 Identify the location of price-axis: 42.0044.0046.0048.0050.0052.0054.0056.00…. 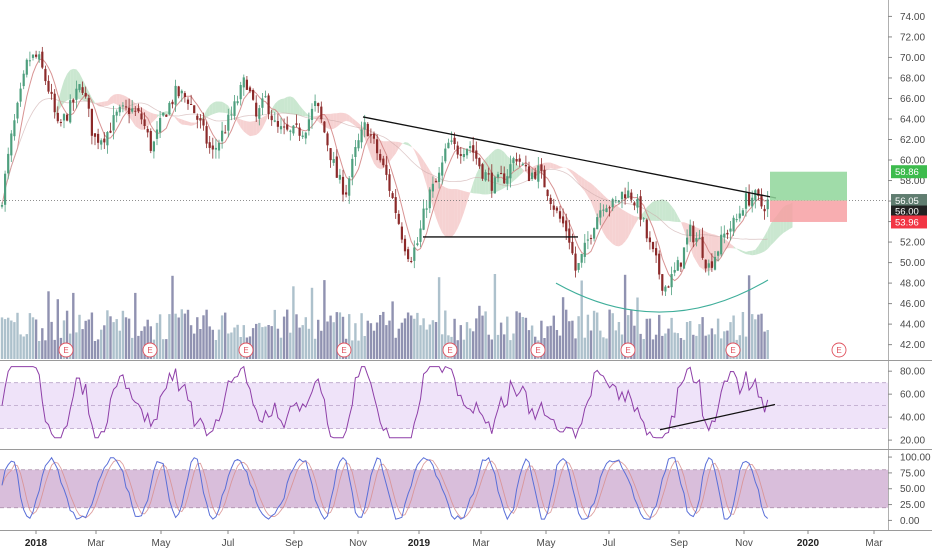
(906, 181).